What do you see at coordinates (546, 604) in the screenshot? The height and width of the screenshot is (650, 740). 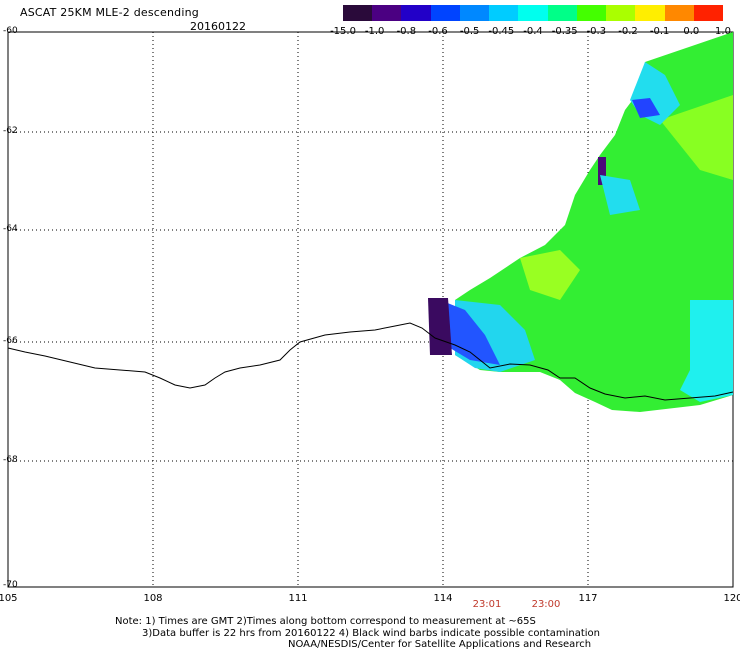 I see `time-label: 23:00` at bounding box center [546, 604].